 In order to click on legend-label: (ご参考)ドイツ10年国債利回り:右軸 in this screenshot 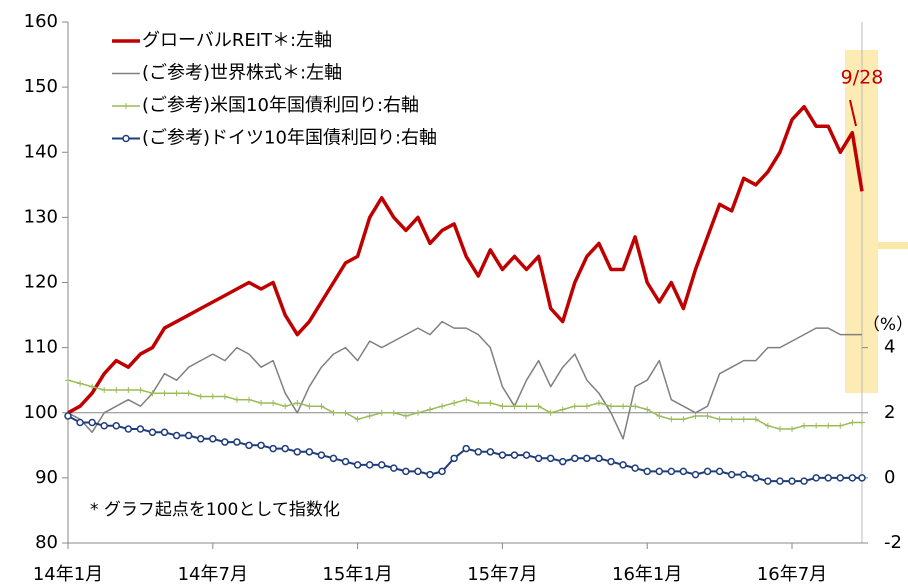, I will do `click(289, 138)`.